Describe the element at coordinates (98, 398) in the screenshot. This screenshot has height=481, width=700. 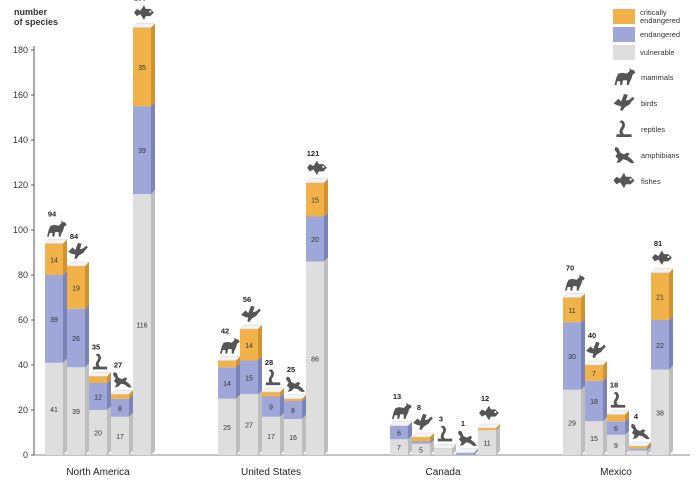
I see `segment-value-label: 12` at that location.